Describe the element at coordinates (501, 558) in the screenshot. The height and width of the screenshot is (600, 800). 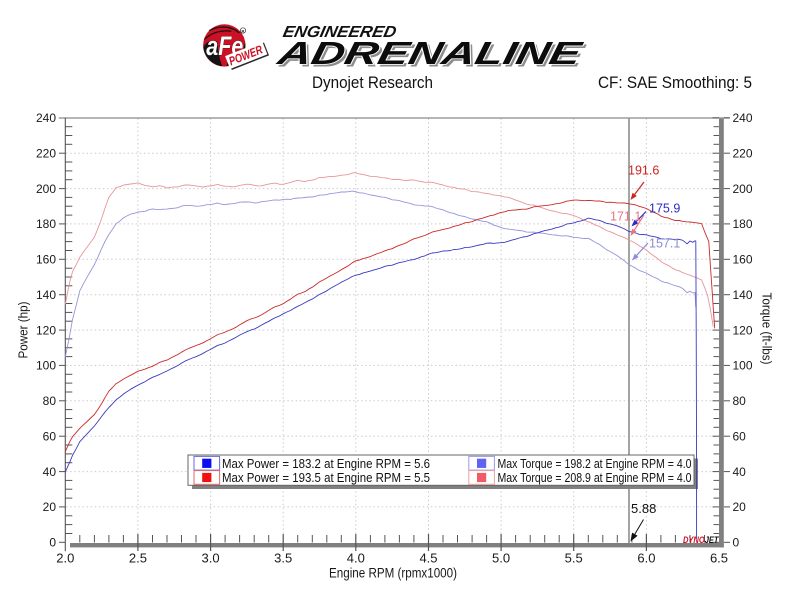
I see `svg-text: 5.0` at that location.